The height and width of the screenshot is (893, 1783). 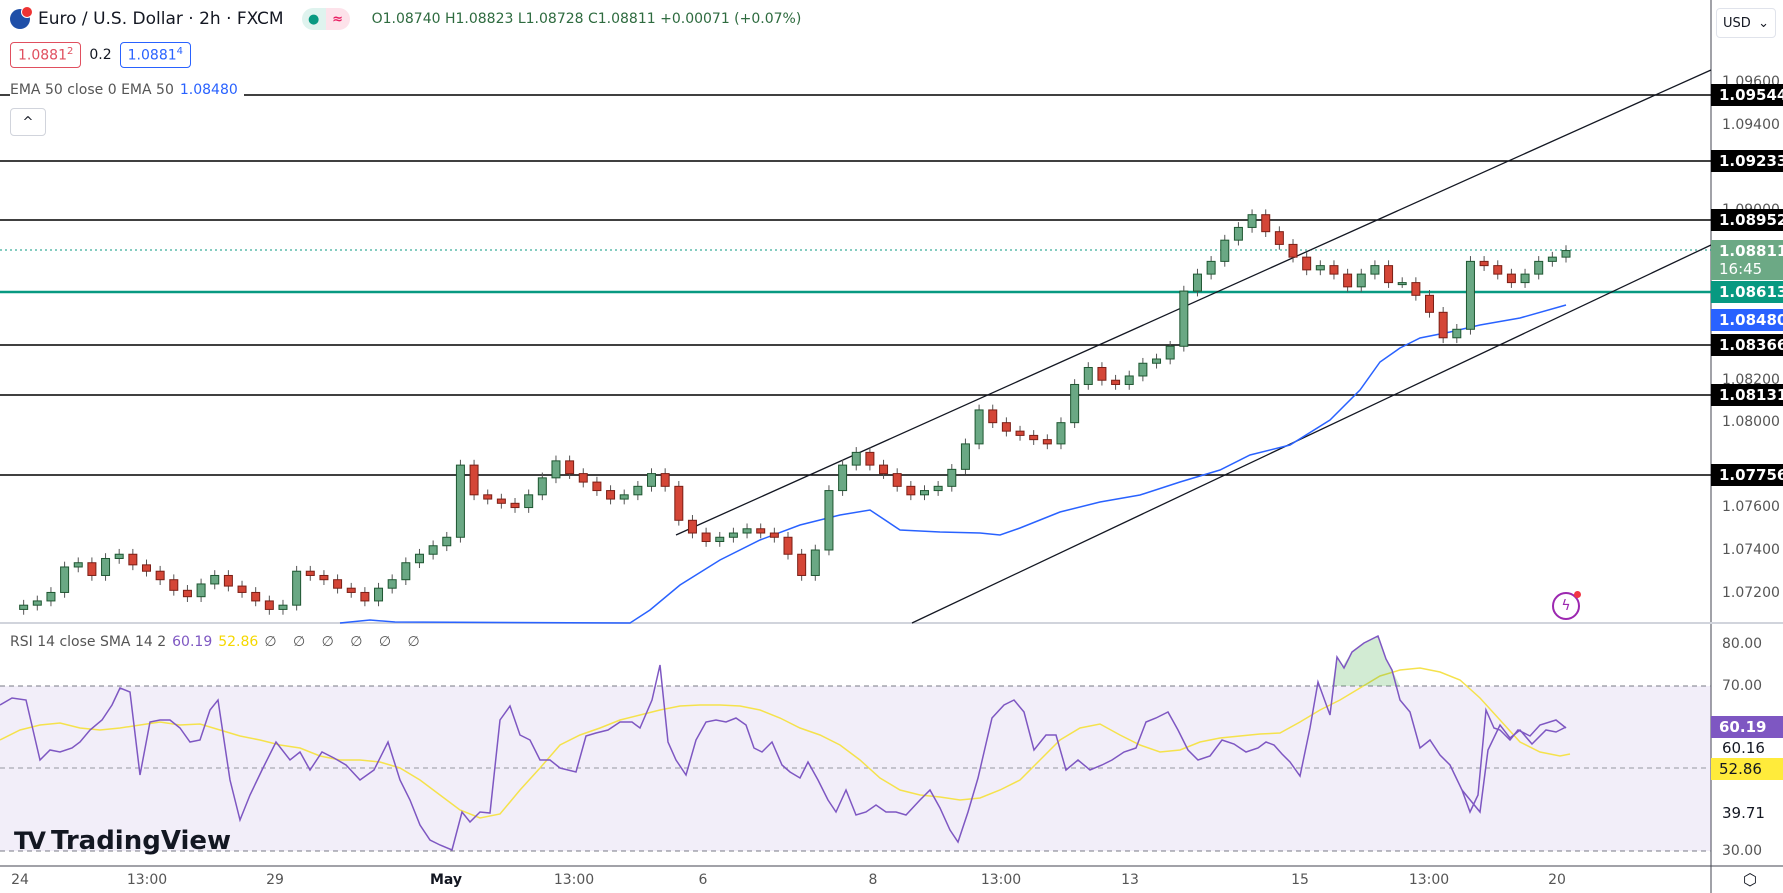 What do you see at coordinates (208, 90) in the screenshot?
I see `ema-value: 1.08480` at bounding box center [208, 90].